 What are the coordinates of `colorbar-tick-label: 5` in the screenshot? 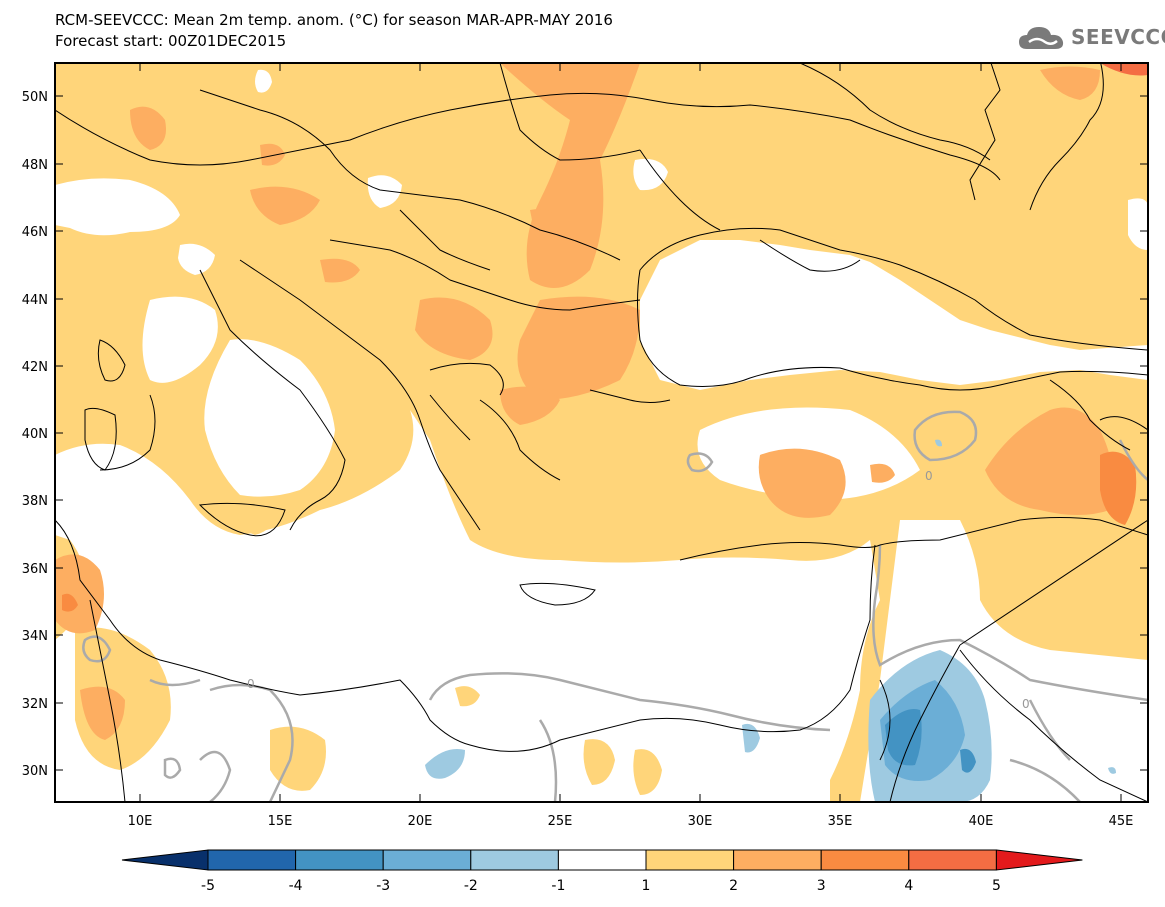 It's located at (996, 886).